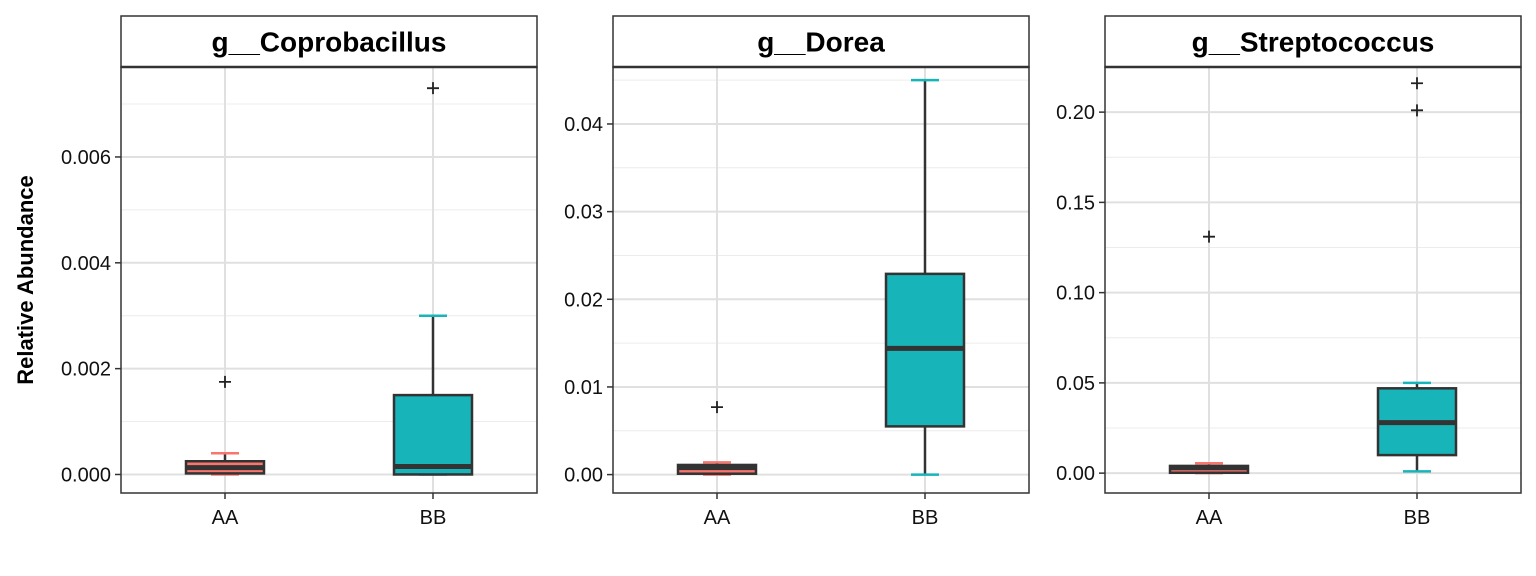 The image size is (1536, 576). What do you see at coordinates (1075, 113) in the screenshot?
I see `y-tick-label: 0.20` at bounding box center [1075, 113].